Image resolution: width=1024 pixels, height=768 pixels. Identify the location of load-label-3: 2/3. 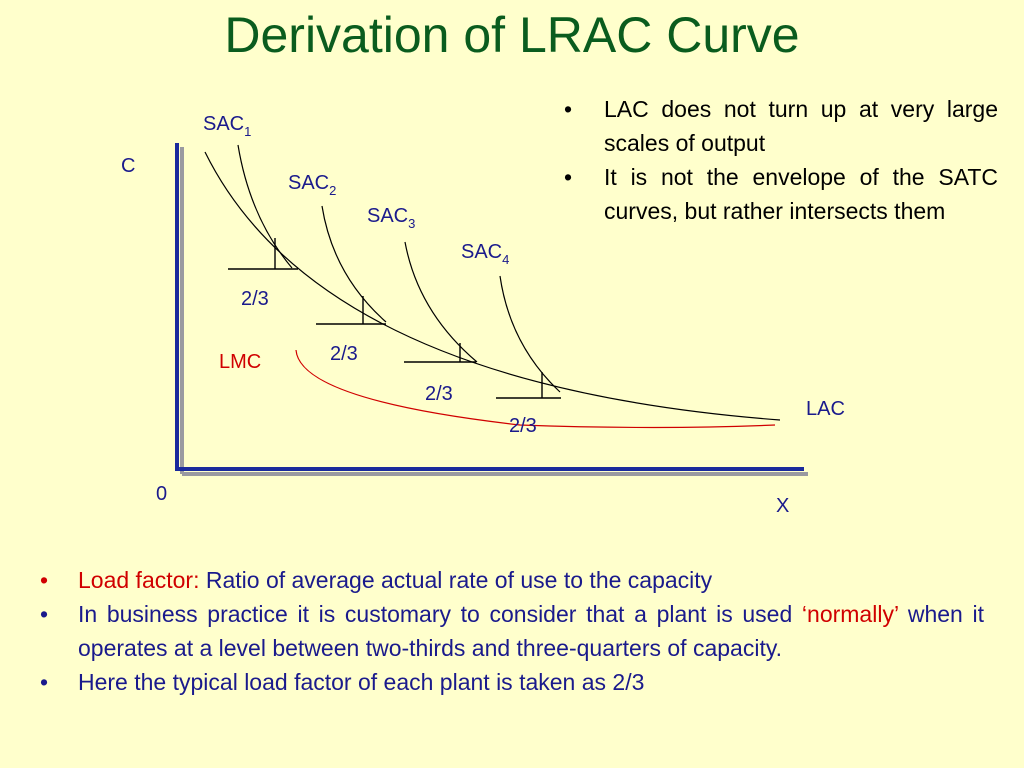
(439, 394).